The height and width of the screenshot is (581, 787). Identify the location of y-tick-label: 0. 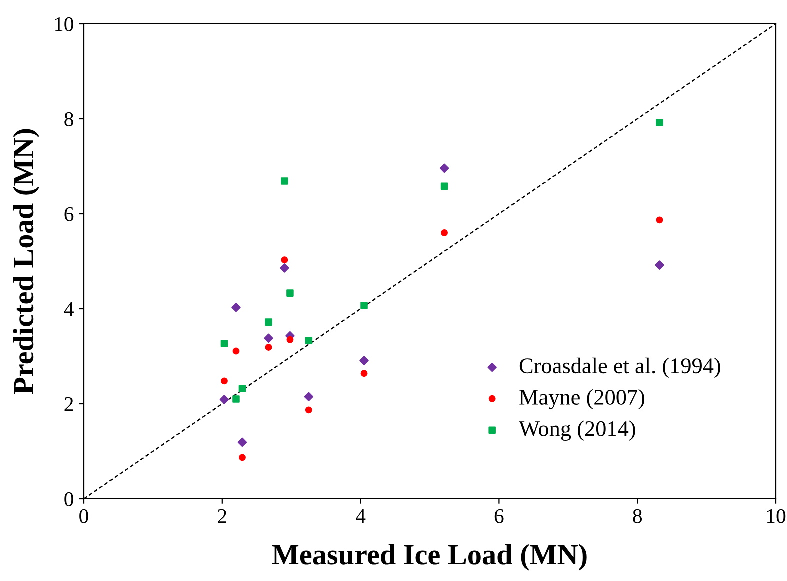
(69, 499).